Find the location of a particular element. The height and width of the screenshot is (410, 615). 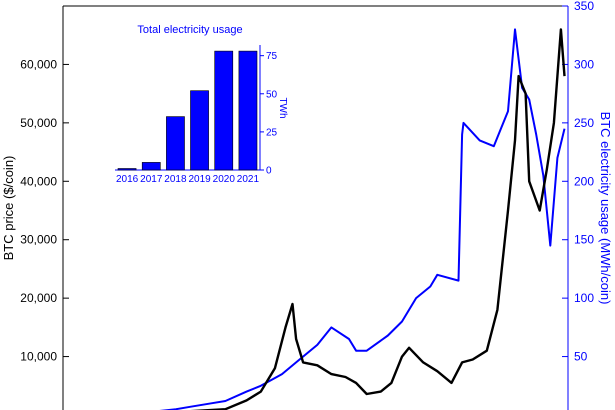

left-tick-label: 40,000 is located at coordinates (38, 181).